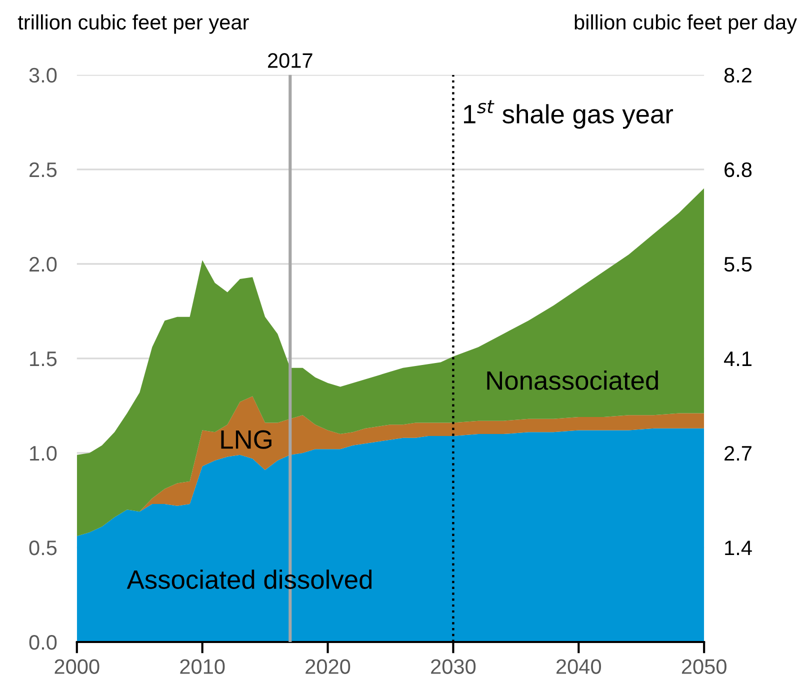  I want to click on x-tick-label: 2020, so click(328, 666).